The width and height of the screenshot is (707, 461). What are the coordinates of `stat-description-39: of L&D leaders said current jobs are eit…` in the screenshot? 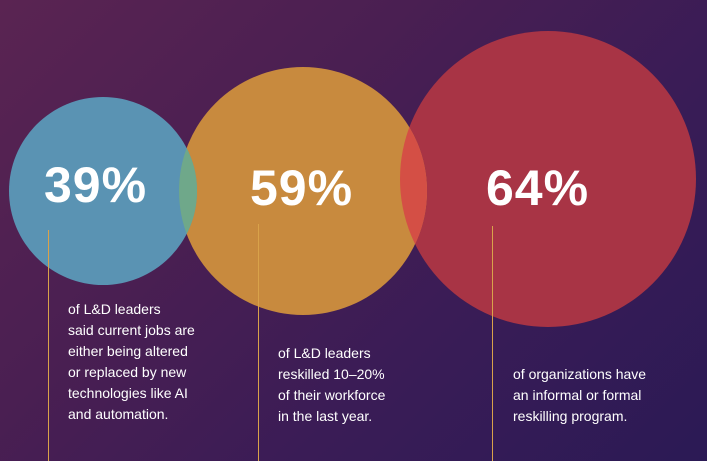 It's located at (131, 361).